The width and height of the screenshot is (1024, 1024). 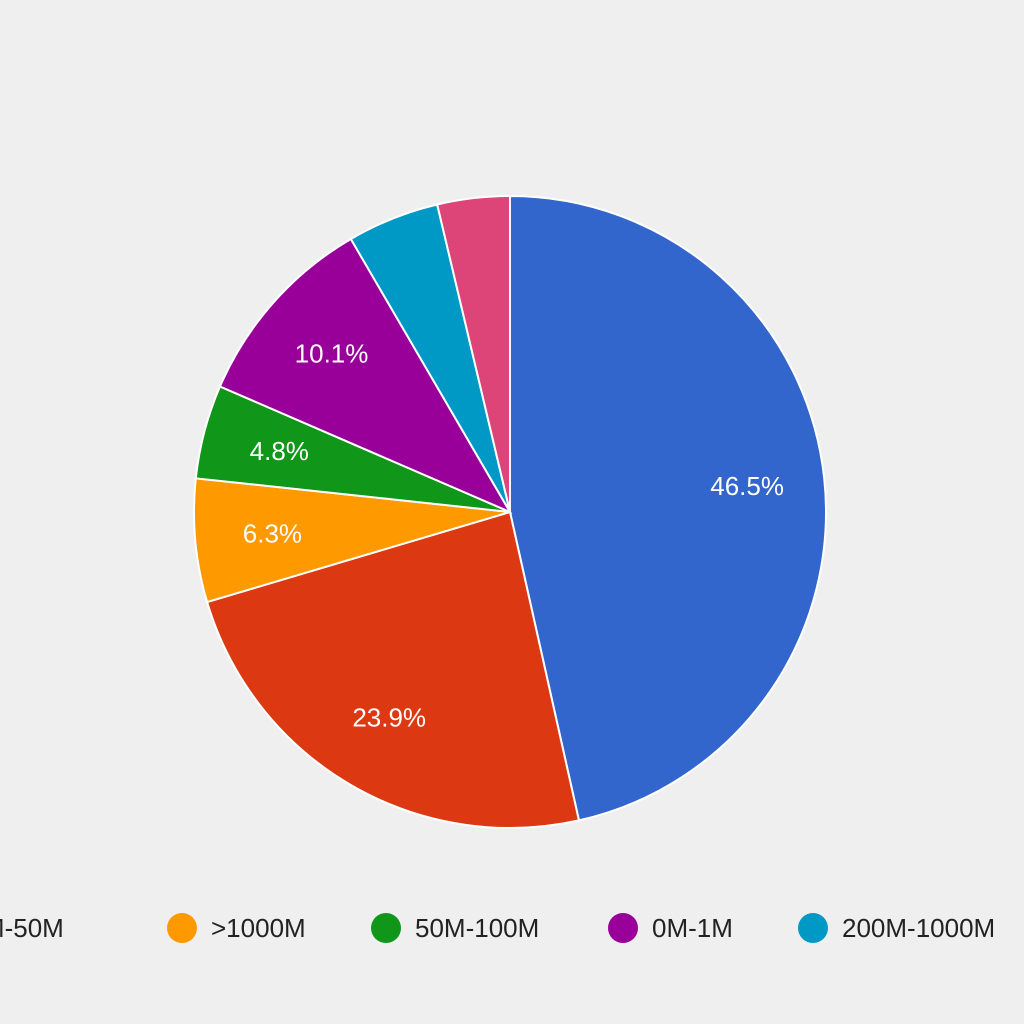 What do you see at coordinates (279, 451) in the screenshot?
I see `slice-label-3: 4.8%` at bounding box center [279, 451].